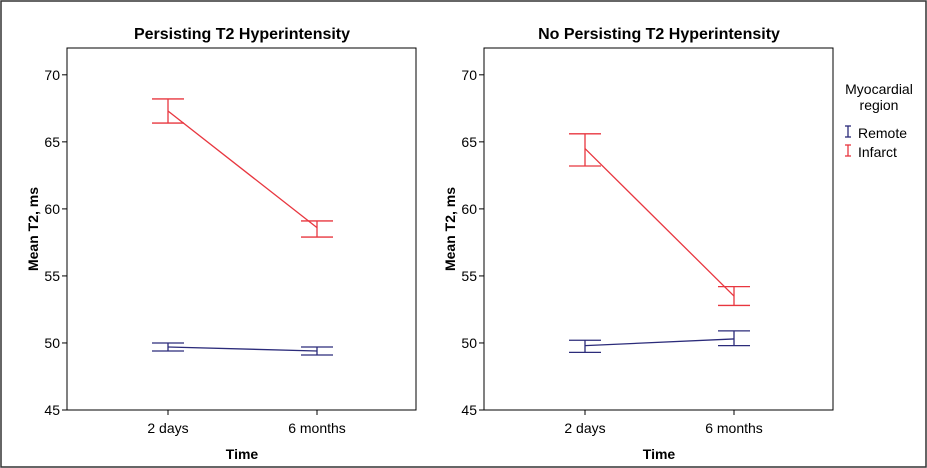 The height and width of the screenshot is (468, 927). What do you see at coordinates (659, 34) in the screenshot?
I see `chart-right-title: No Persisting T2 Hyperintensity` at bounding box center [659, 34].